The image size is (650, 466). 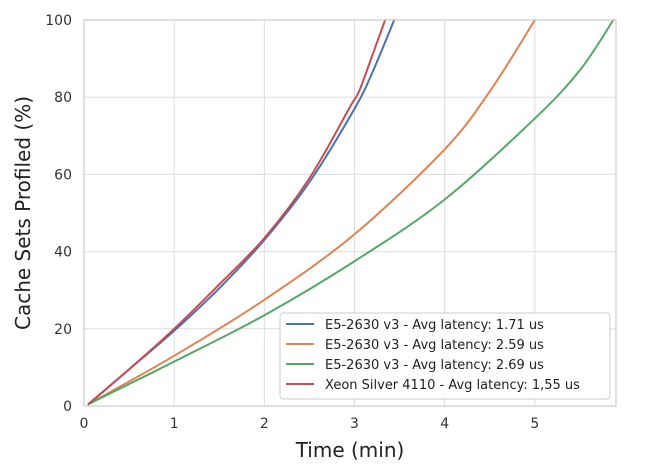 What do you see at coordinates (63, 98) in the screenshot?
I see `y-tick-label-80: 80` at bounding box center [63, 98].